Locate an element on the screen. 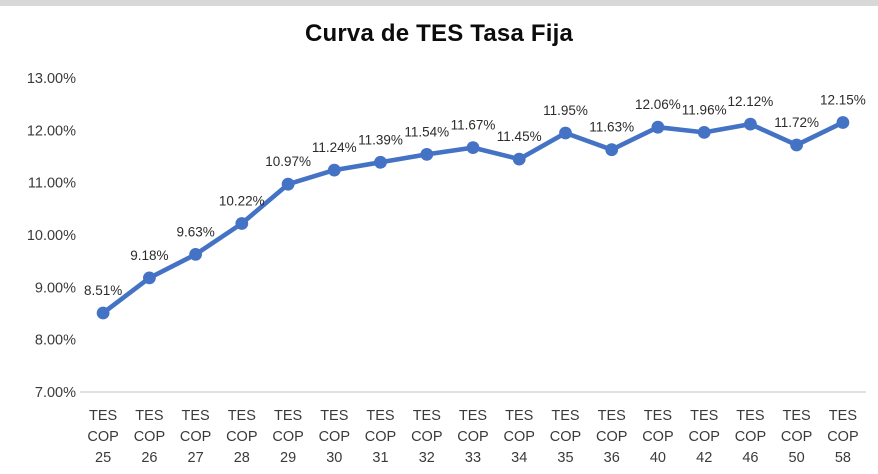 The height and width of the screenshot is (474, 878). y-axis-tick-label: 12.00% is located at coordinates (51, 131).